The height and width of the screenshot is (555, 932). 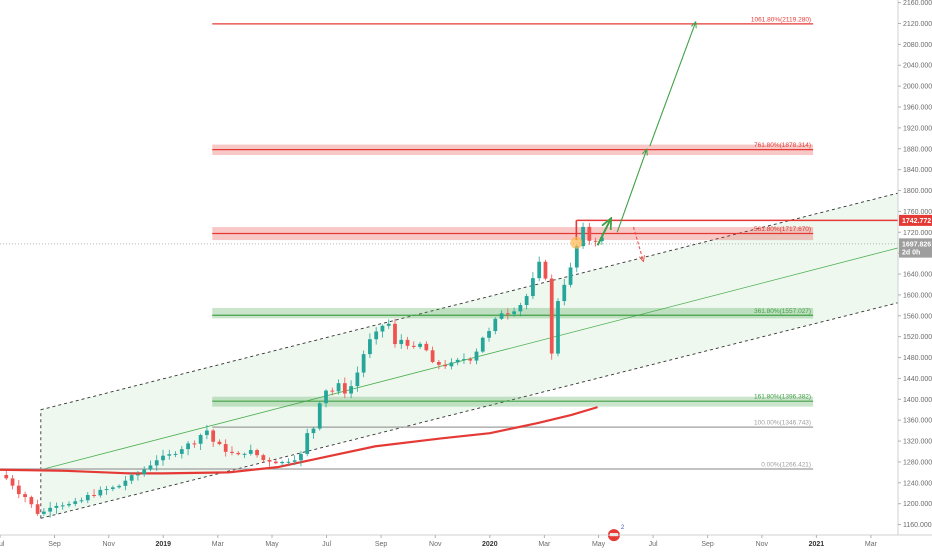 What do you see at coordinates (917, 400) in the screenshot?
I see `y-tick-label: 1400.000` at bounding box center [917, 400].